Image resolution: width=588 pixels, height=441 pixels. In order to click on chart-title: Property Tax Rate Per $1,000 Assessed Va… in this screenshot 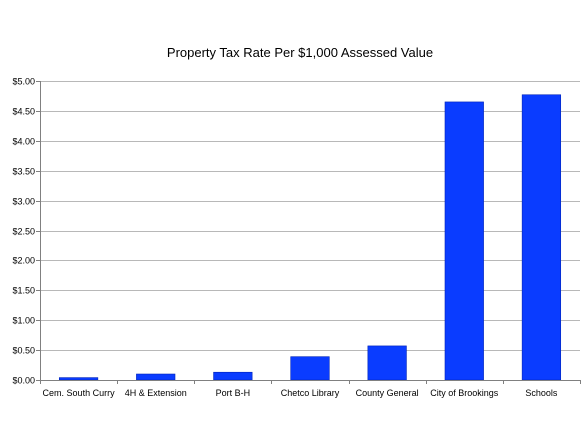, I will do `click(300, 52)`.